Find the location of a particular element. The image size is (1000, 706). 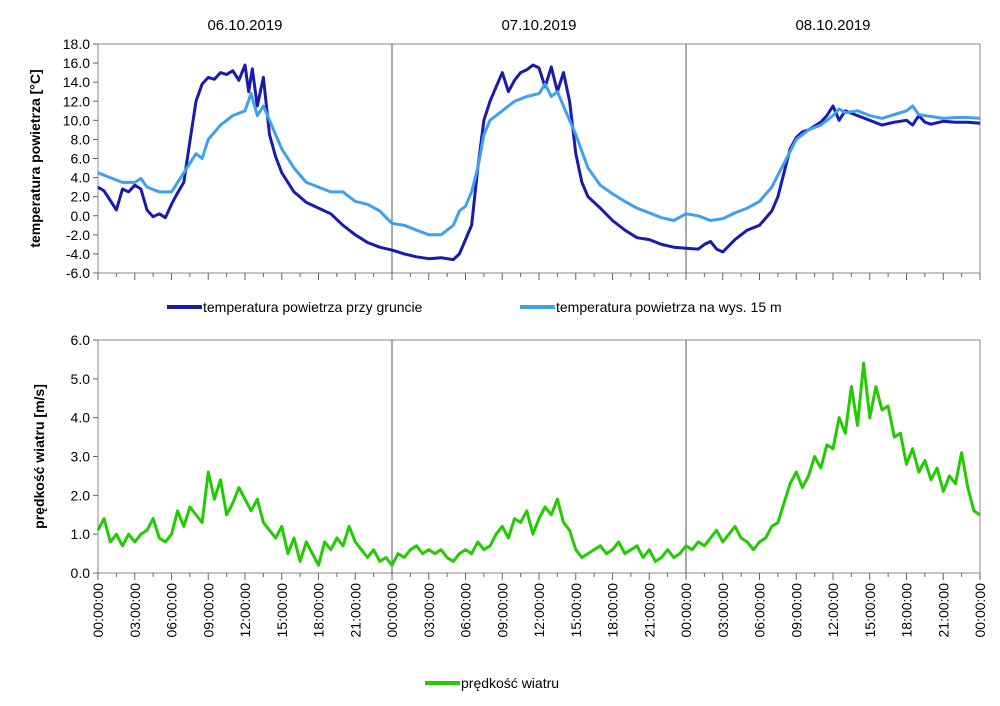

date-header: 06.10.2019 is located at coordinates (244, 25).